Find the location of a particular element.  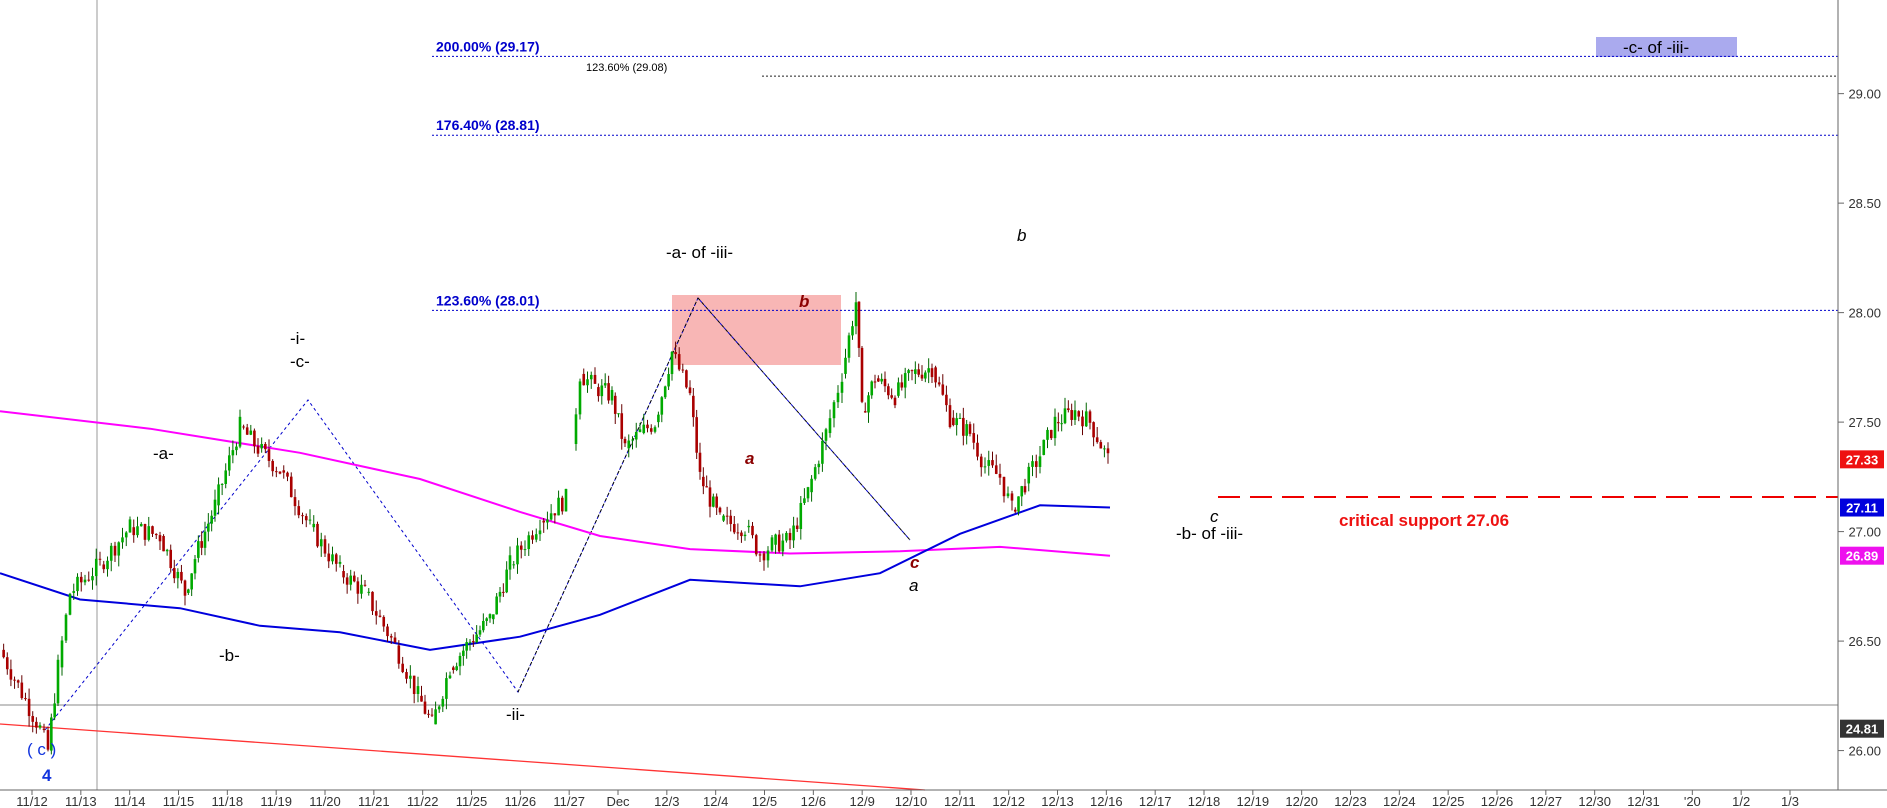

critical-support-label: critical support 27.06 is located at coordinates (1424, 520).